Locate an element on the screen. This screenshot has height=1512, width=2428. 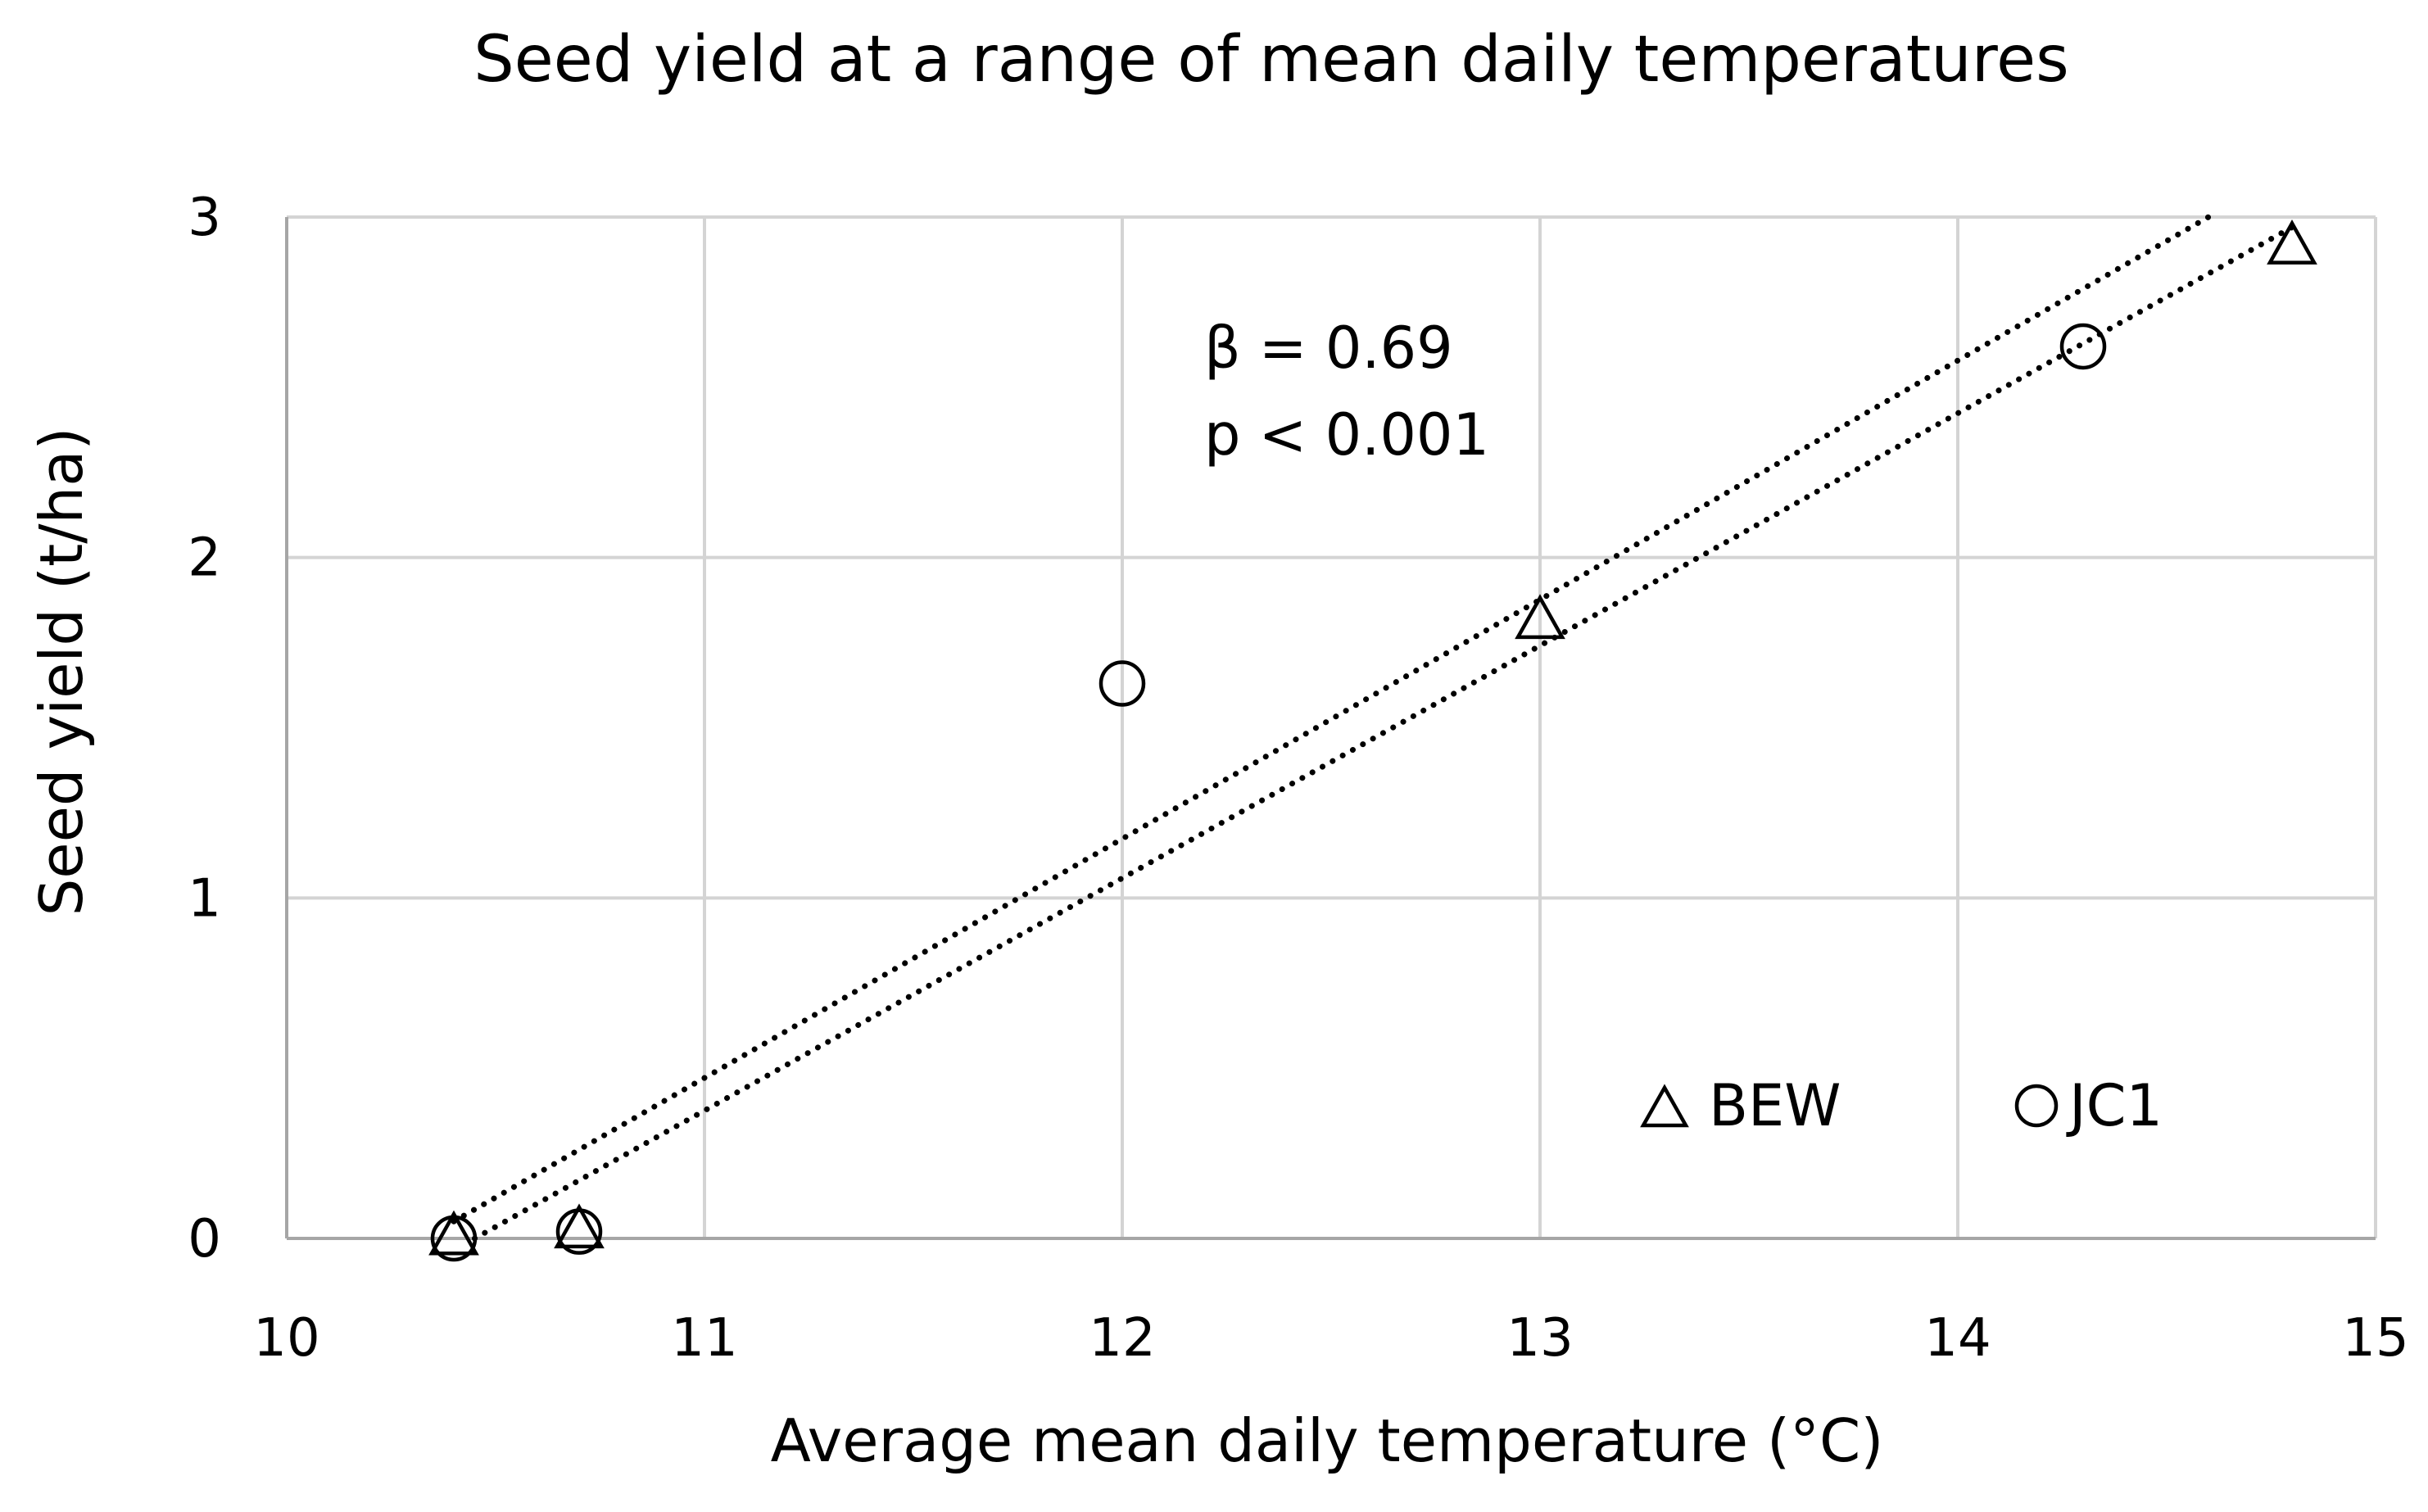
x-tick-labels: 10 11 12 13 14 15 is located at coordinates (1330, 1338).